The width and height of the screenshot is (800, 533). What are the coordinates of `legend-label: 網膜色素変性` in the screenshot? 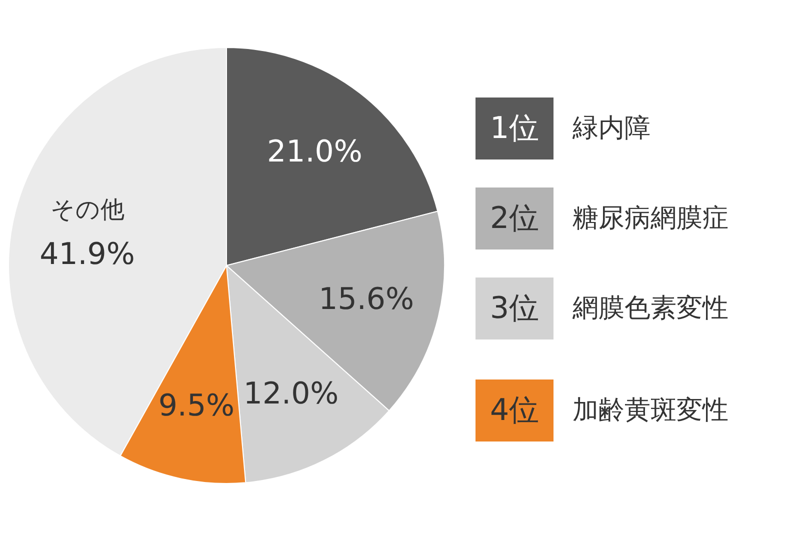 It's located at (650, 309).